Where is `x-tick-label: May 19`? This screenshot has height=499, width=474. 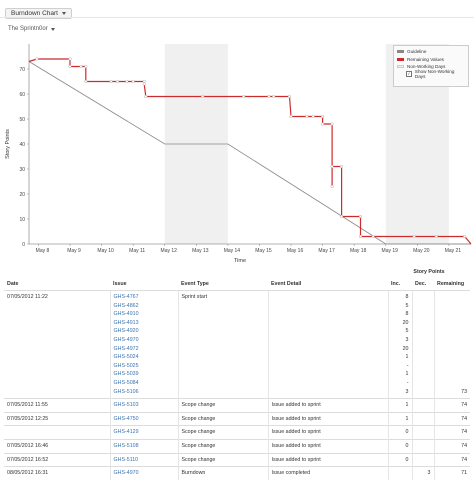
x-tick-label: May 19 is located at coordinates (390, 251).